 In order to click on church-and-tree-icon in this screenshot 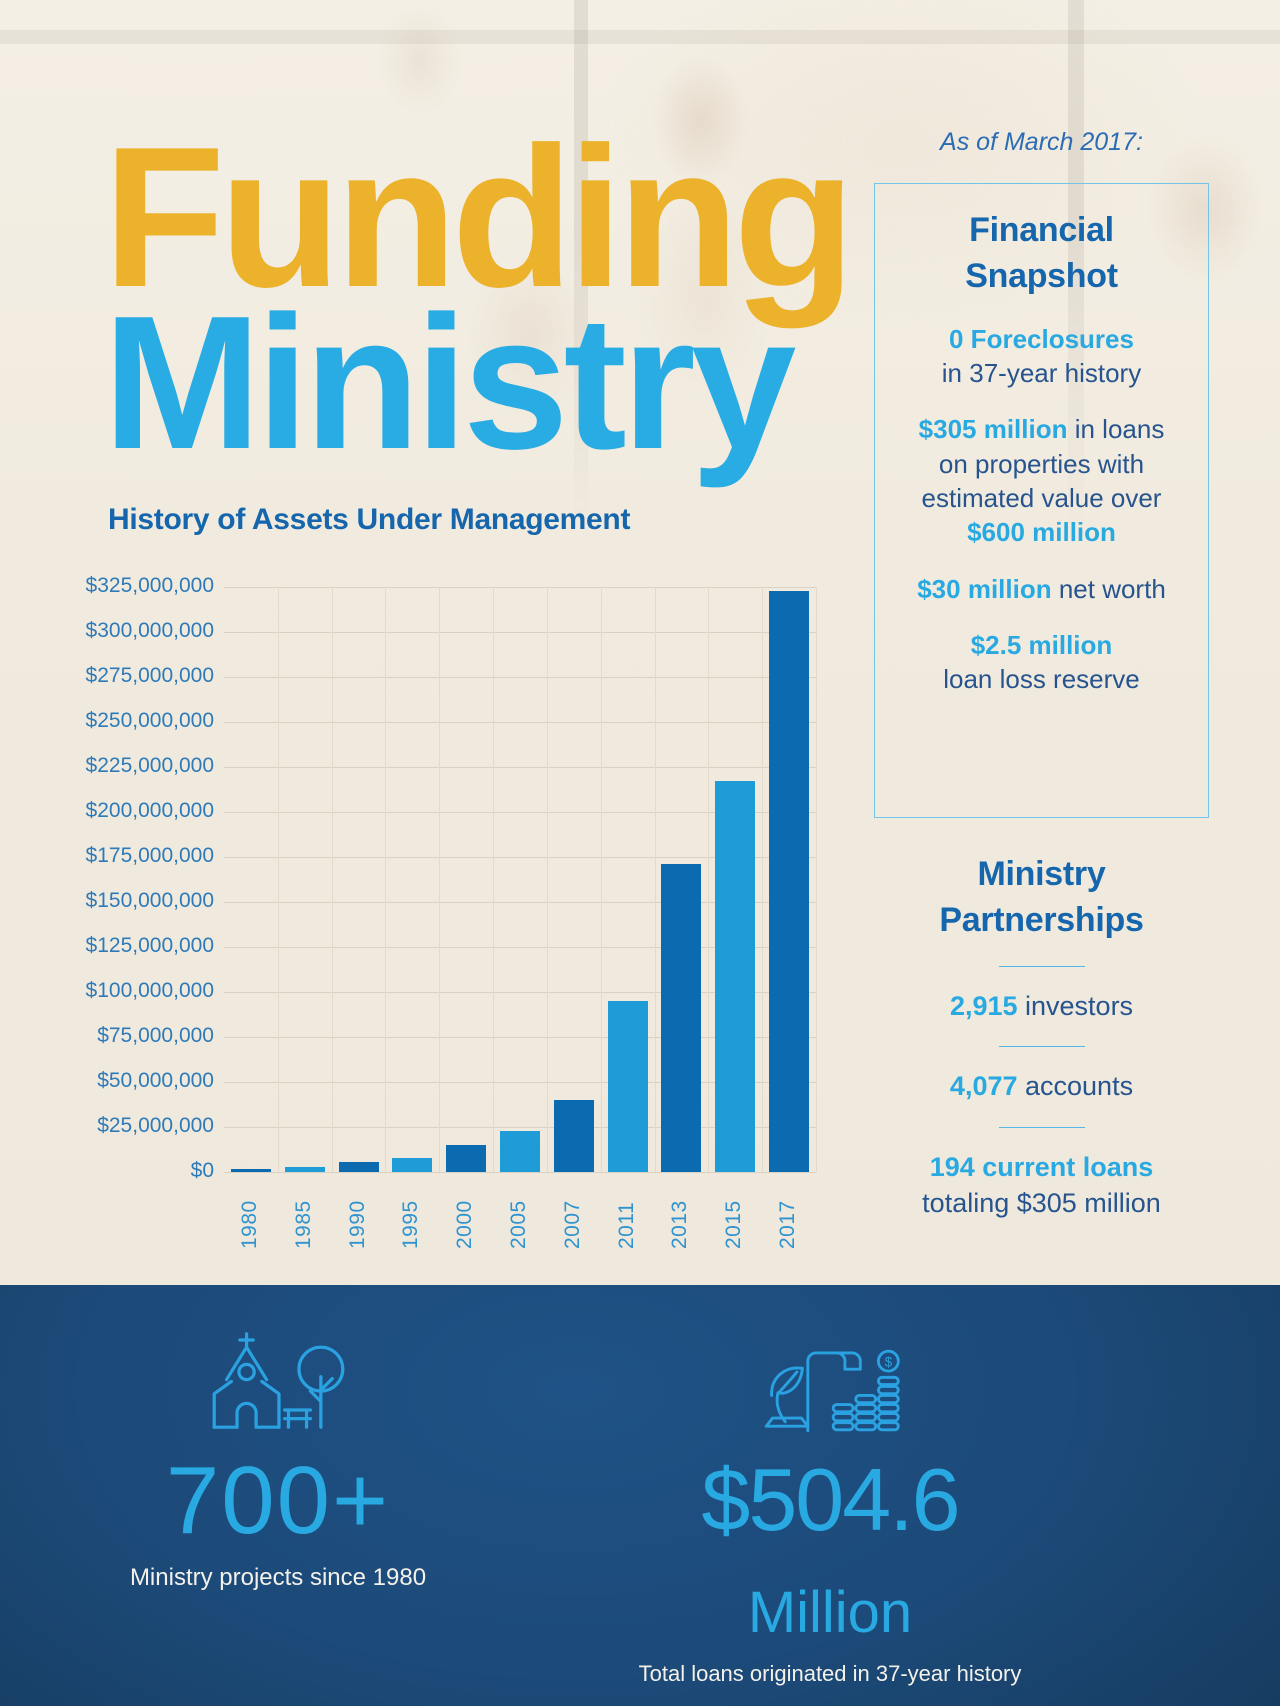, I will do `click(278, 1380)`.